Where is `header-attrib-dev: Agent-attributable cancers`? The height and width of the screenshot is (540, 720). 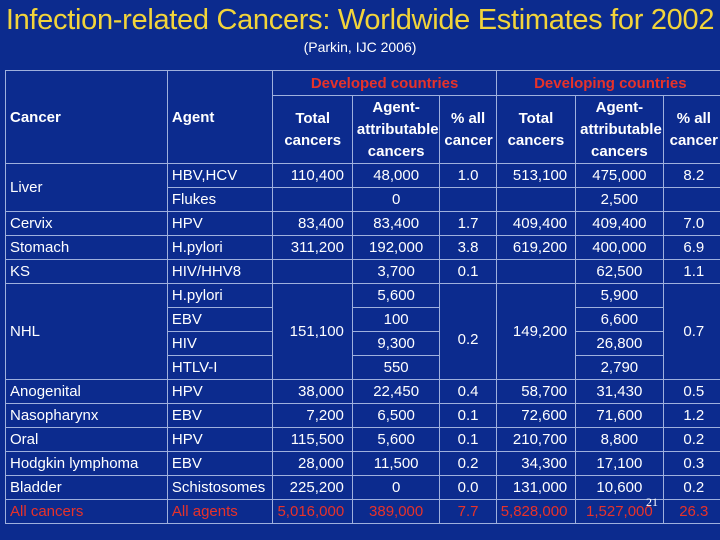
header-attrib-dev: Agent-attributable cancers is located at coordinates (396, 129).